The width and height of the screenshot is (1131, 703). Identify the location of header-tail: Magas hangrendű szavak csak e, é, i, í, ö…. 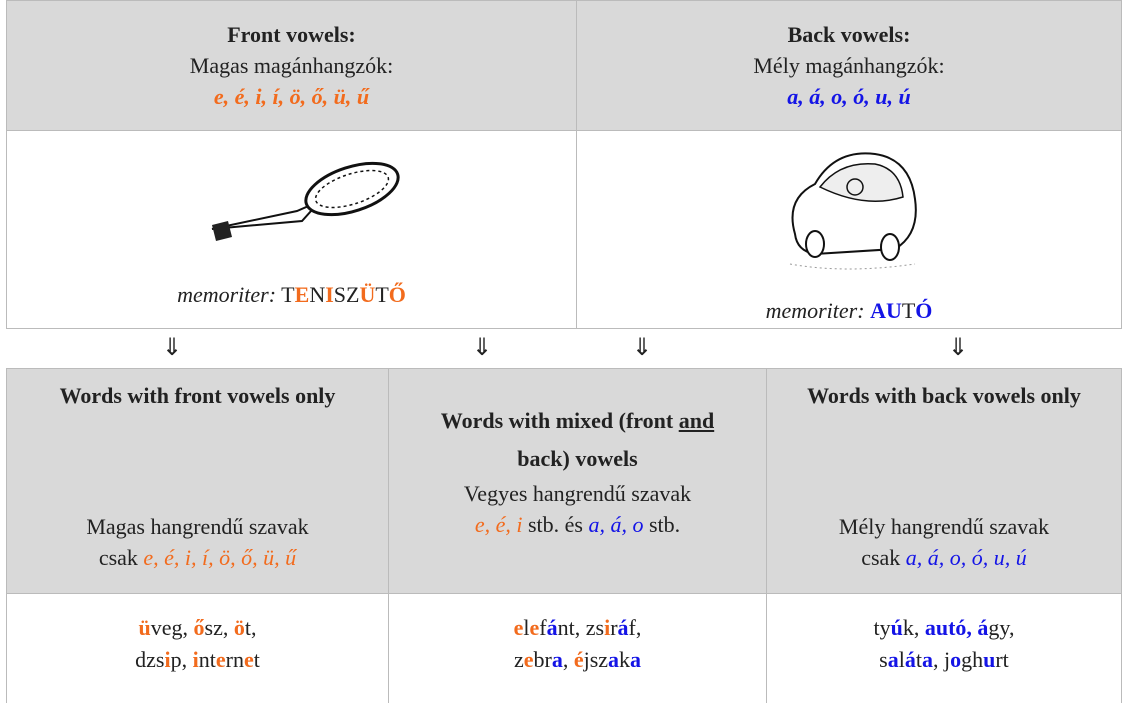
(197, 542).